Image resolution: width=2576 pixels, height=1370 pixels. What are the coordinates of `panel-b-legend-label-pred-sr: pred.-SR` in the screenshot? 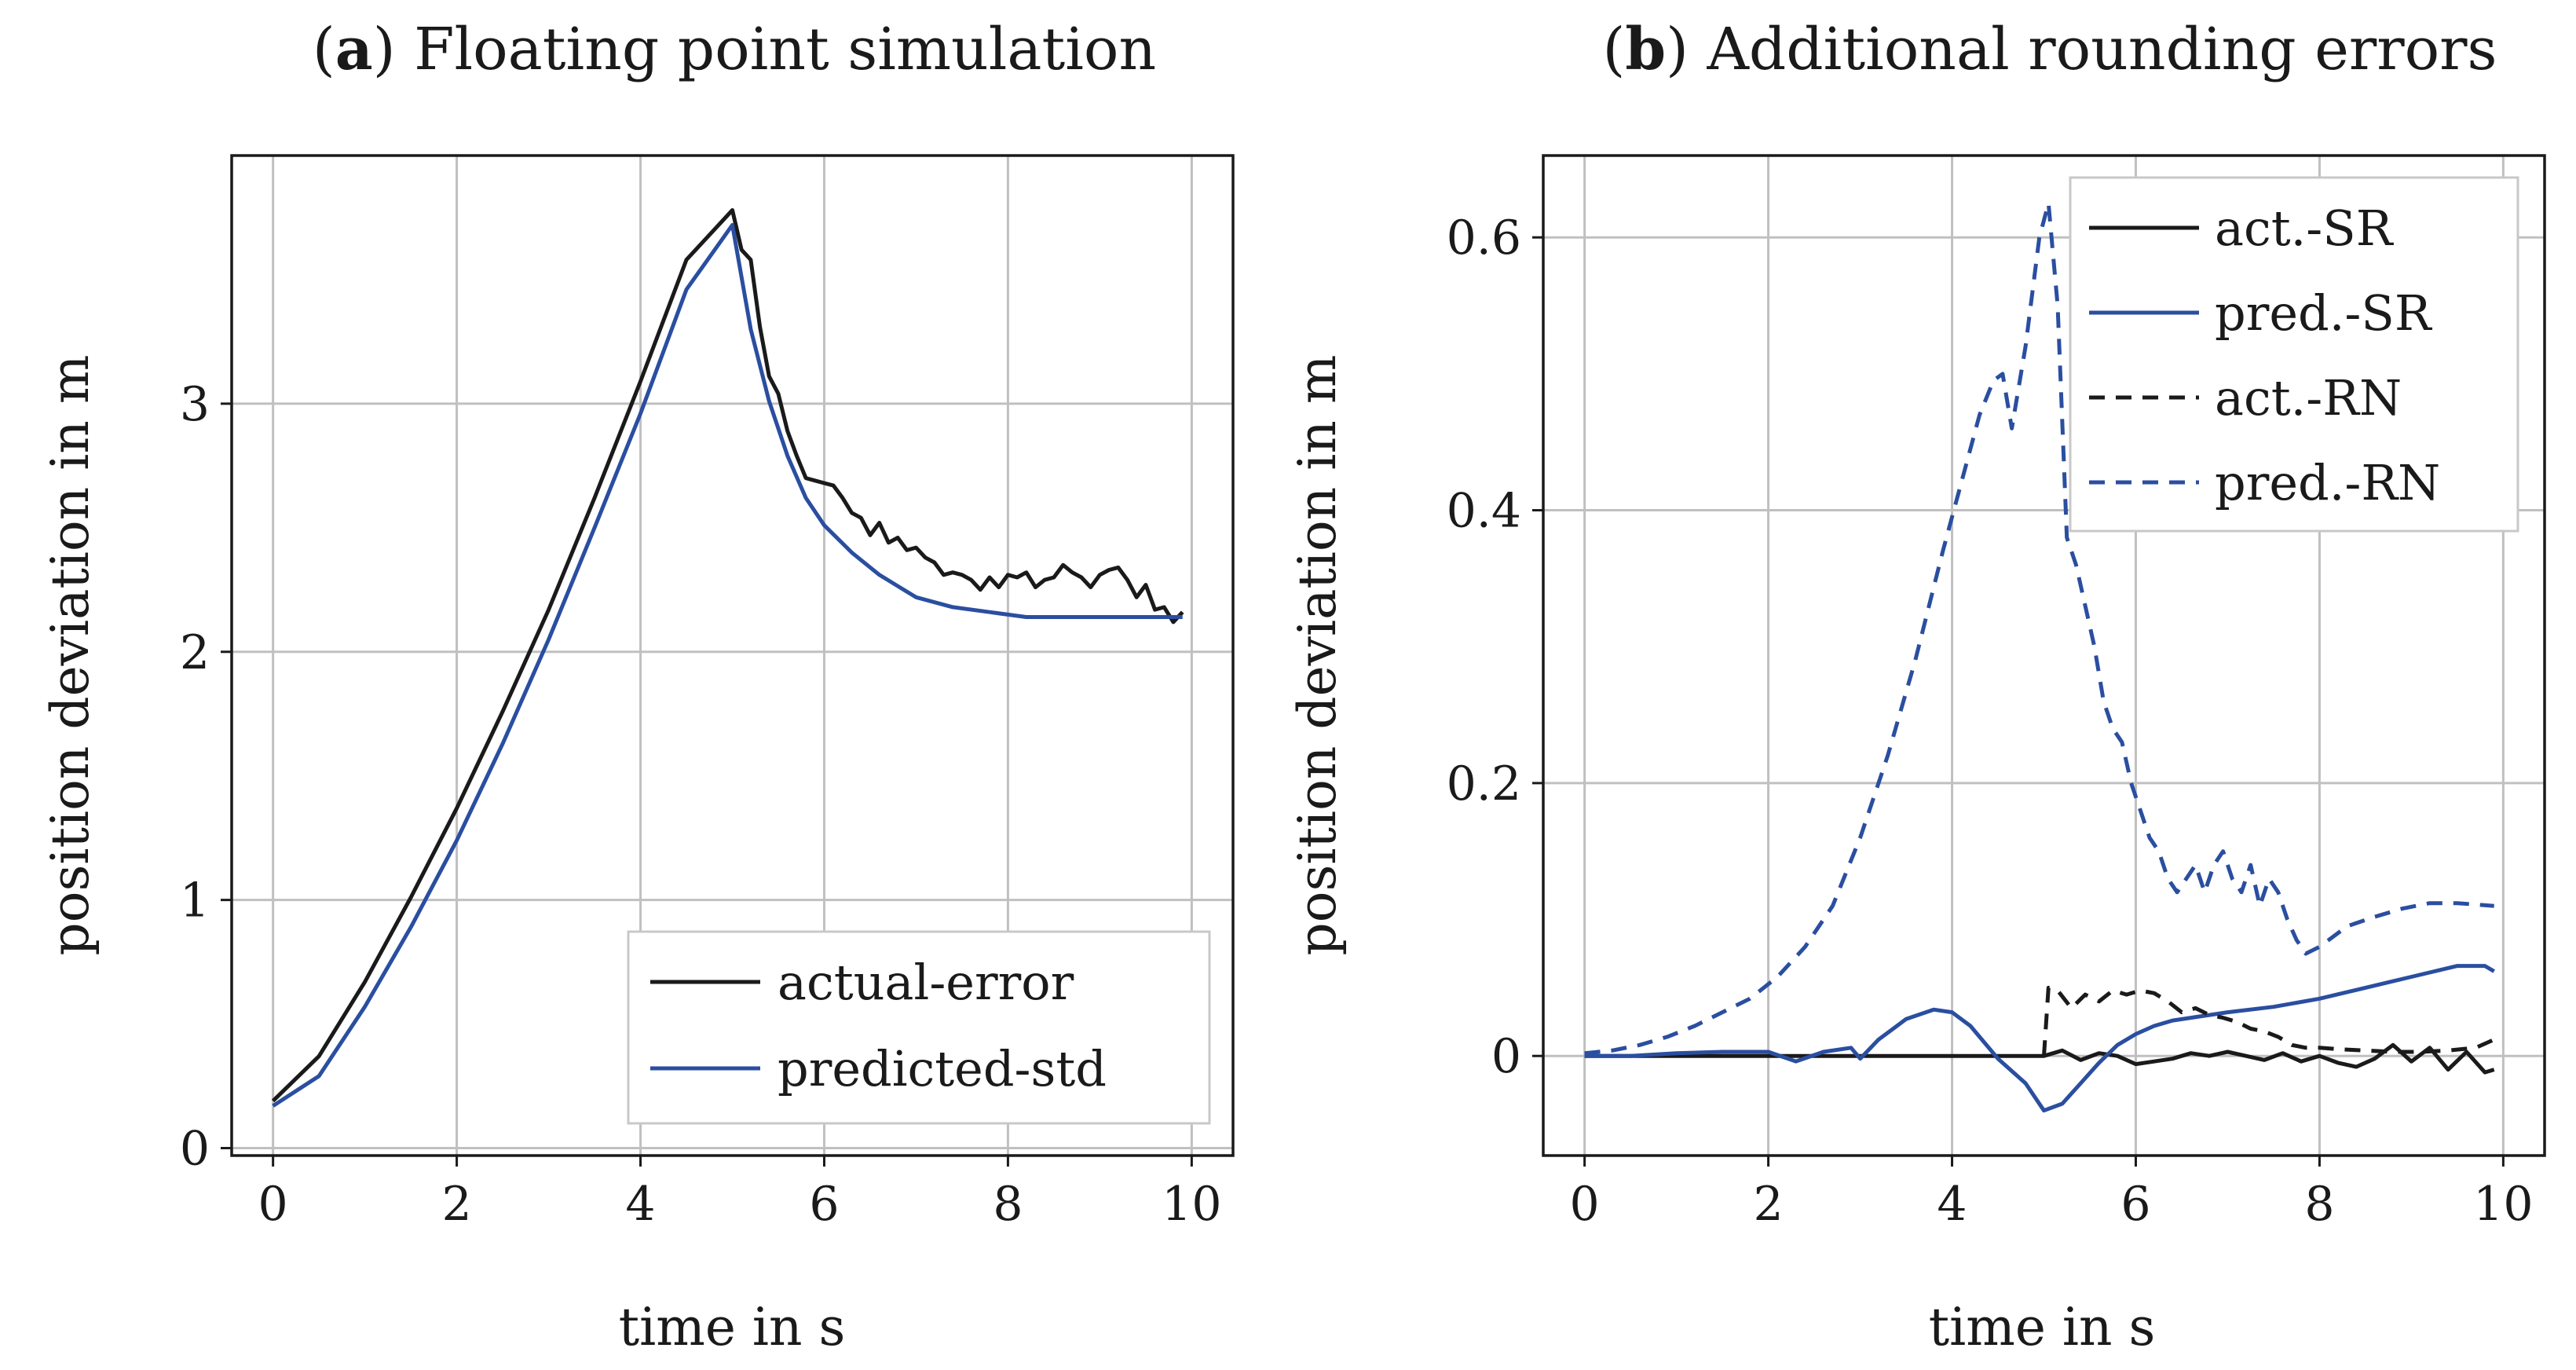 It's located at (2324, 313).